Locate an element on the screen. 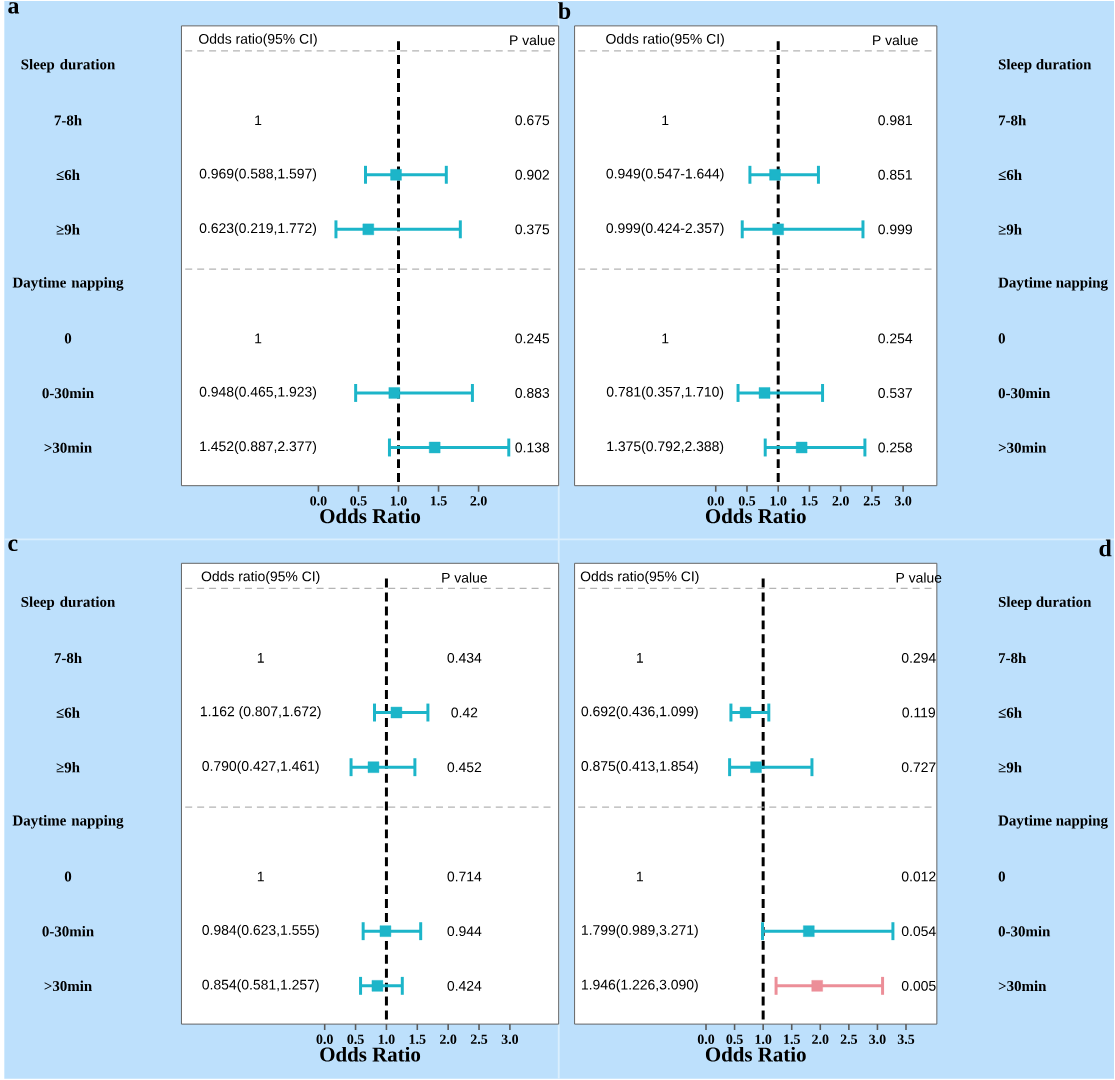  annotation: 1.162 (0.807,1.672) is located at coordinates (260, 713).